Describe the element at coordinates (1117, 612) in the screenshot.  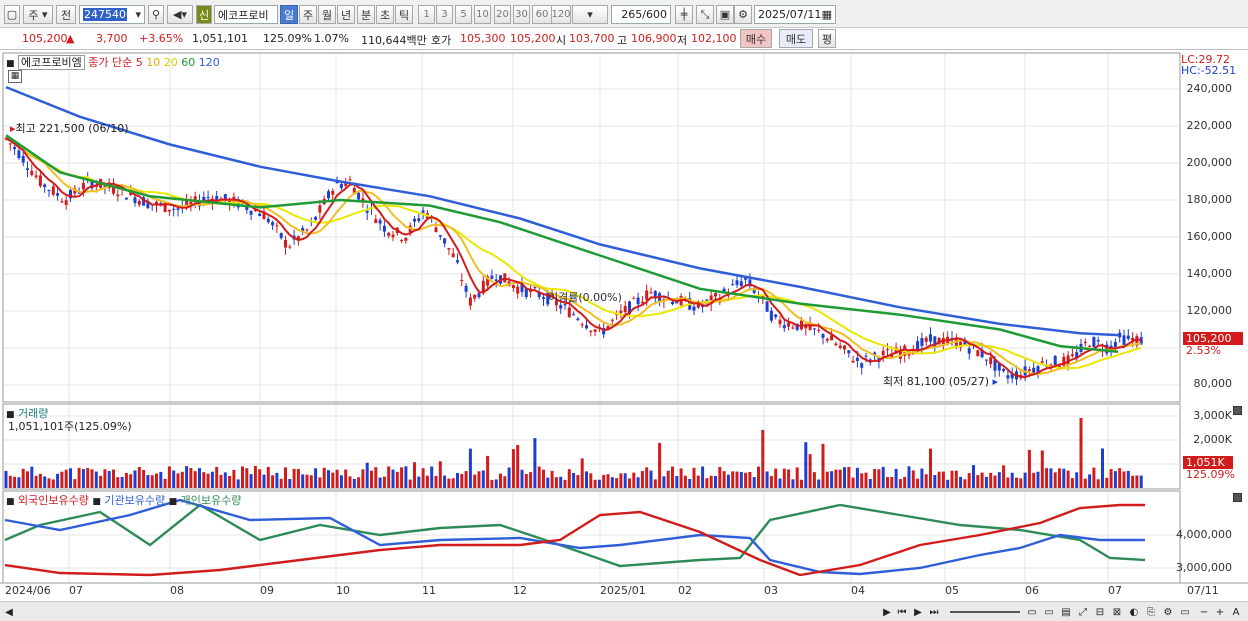
I see `overlay-icon: ⊠` at that location.